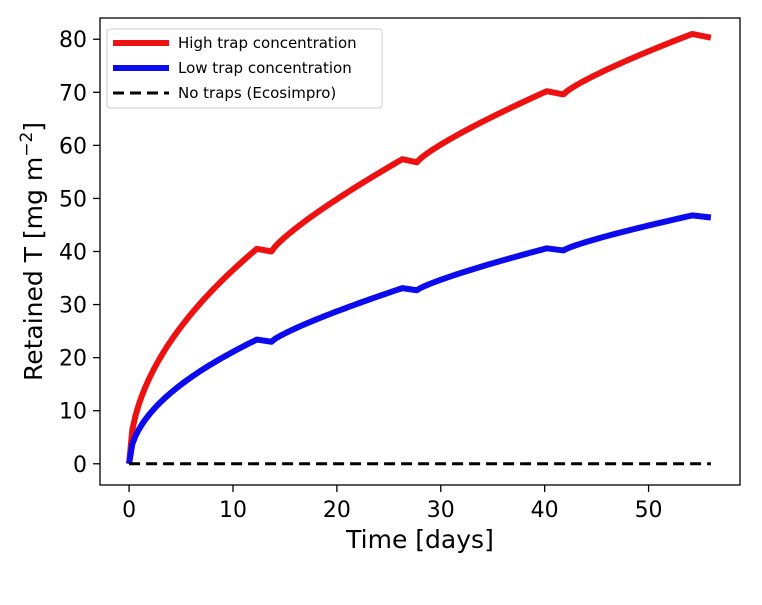 This screenshot has height=605, width=762. What do you see at coordinates (73, 93) in the screenshot?
I see `y-tick-label: 70` at bounding box center [73, 93].